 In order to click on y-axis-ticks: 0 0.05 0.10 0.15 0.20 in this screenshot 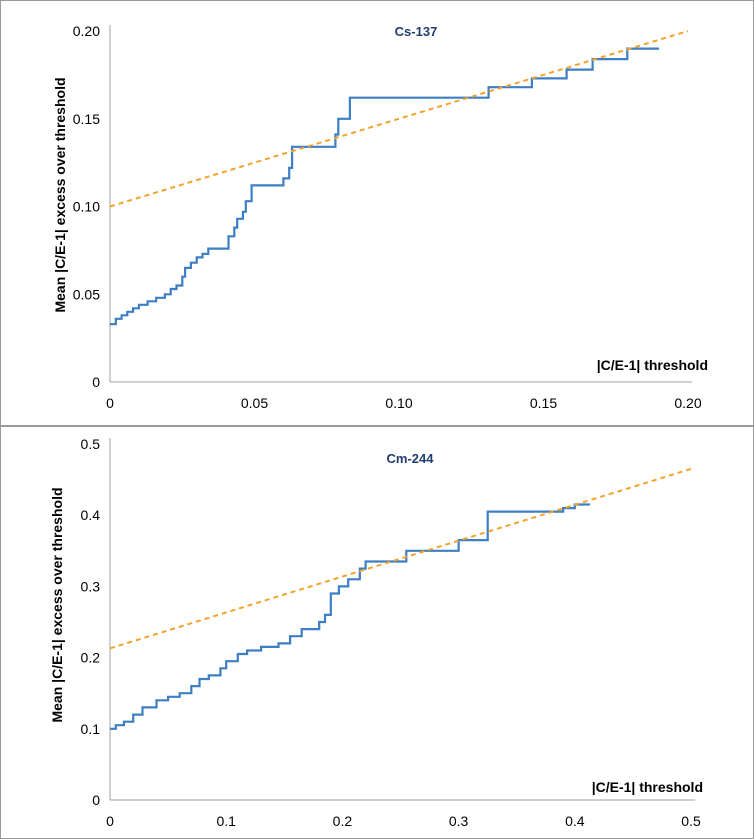, I will do `click(86, 206)`.